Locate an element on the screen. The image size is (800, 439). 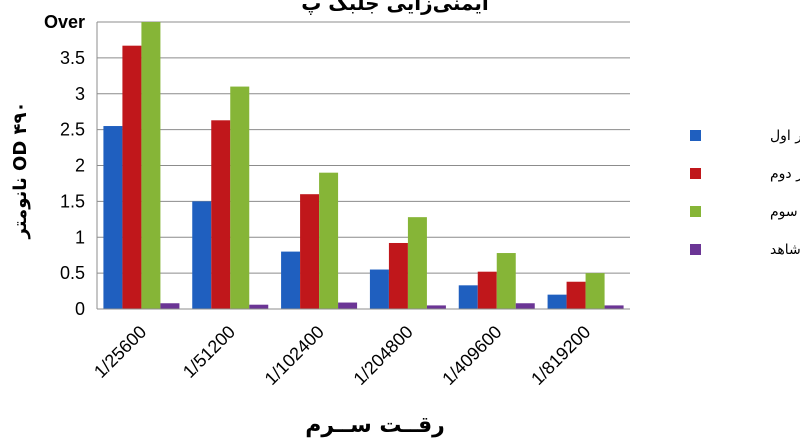
y-tick-label: 2.5 is located at coordinates (72, 130).